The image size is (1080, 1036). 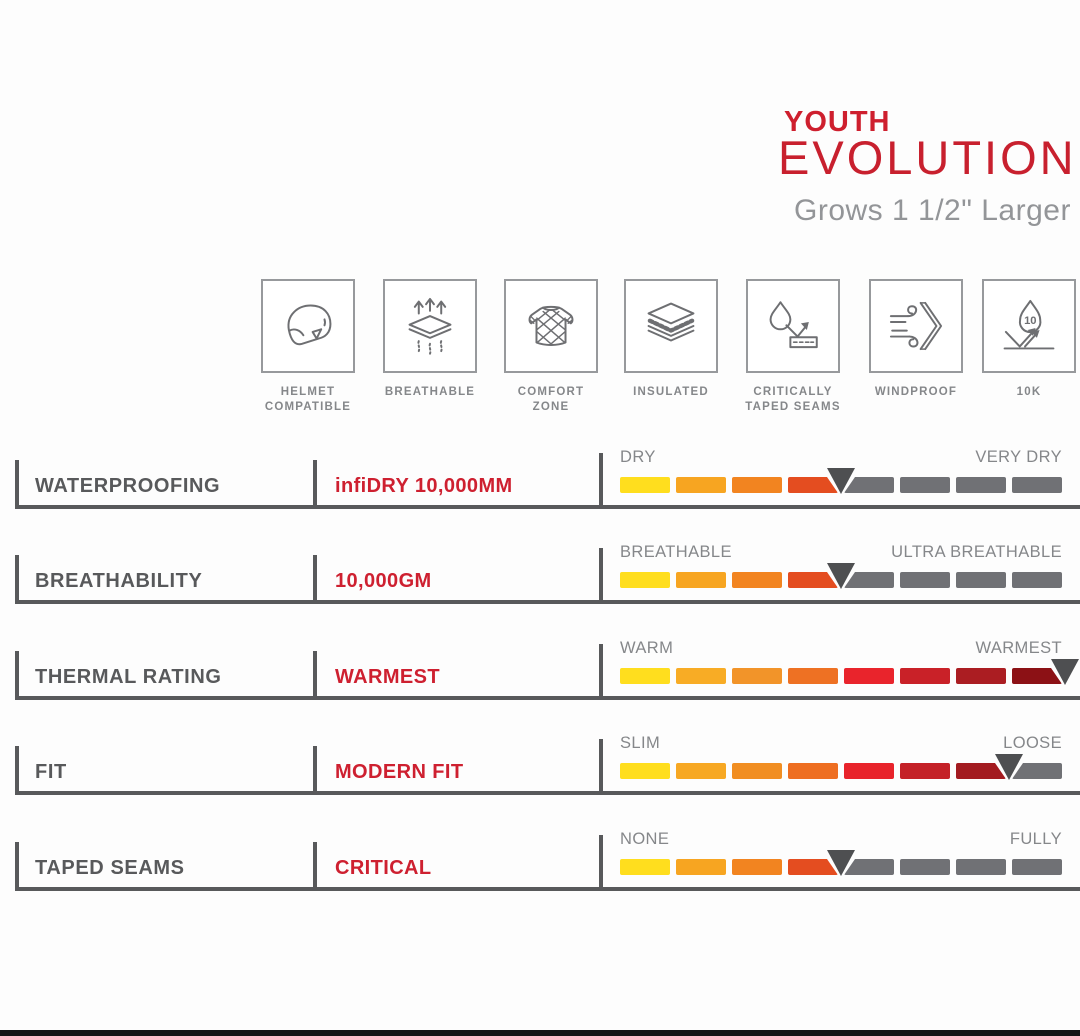 What do you see at coordinates (640, 743) in the screenshot?
I see `scale-label-left: SLIM` at bounding box center [640, 743].